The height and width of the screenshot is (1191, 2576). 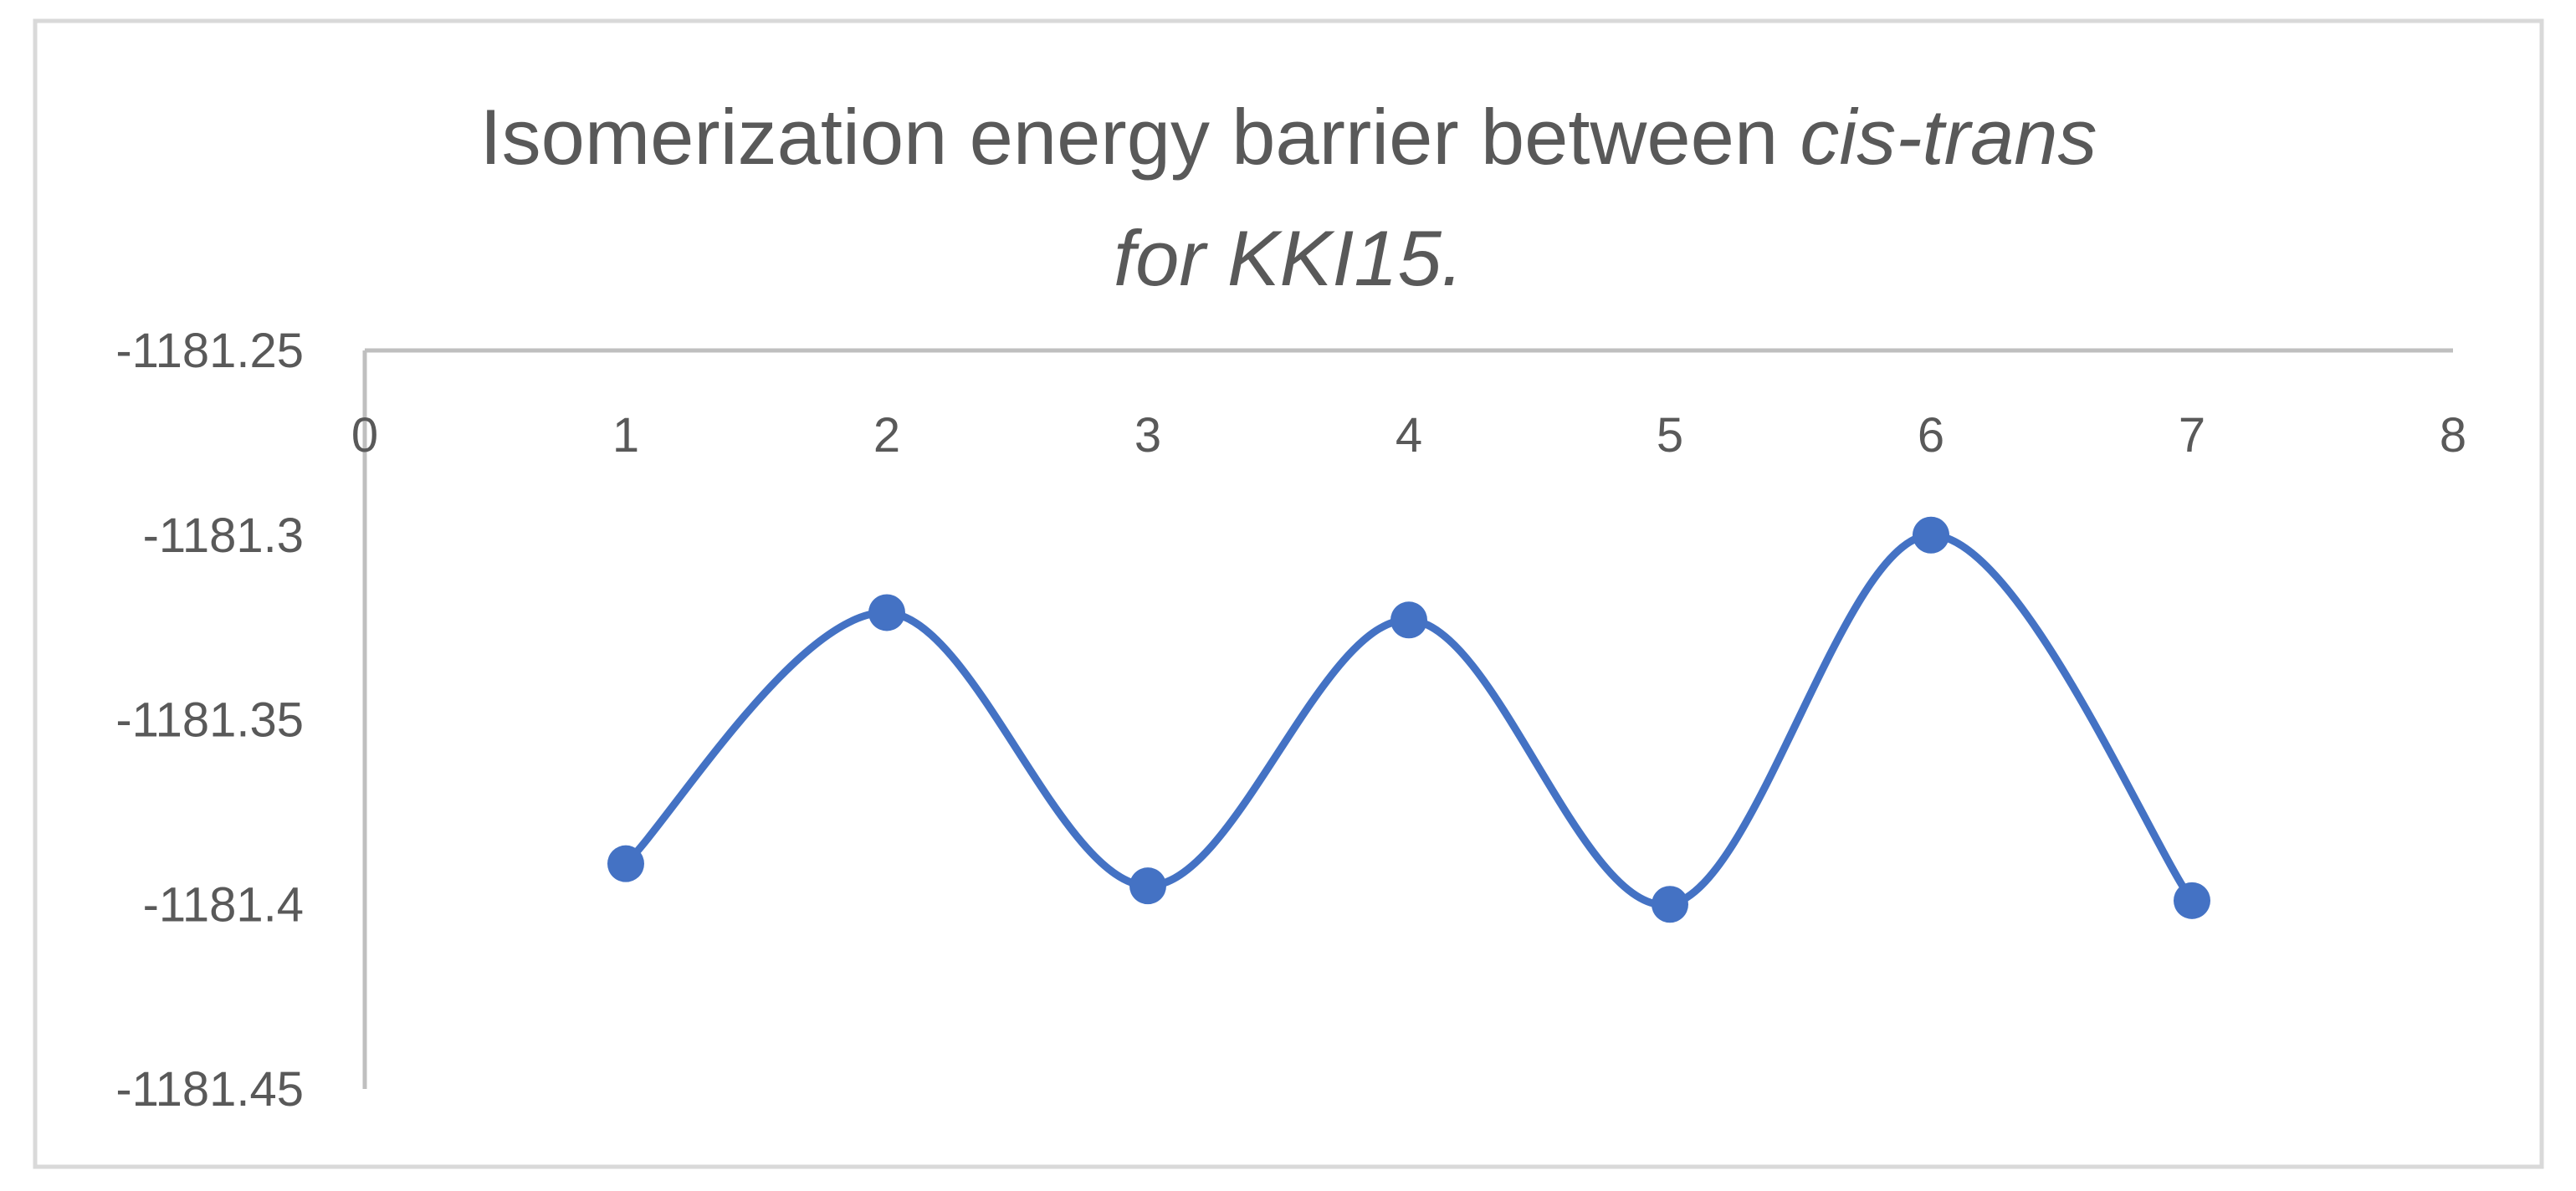 What do you see at coordinates (364, 435) in the screenshot?
I see `x-tick-label: 0` at bounding box center [364, 435].